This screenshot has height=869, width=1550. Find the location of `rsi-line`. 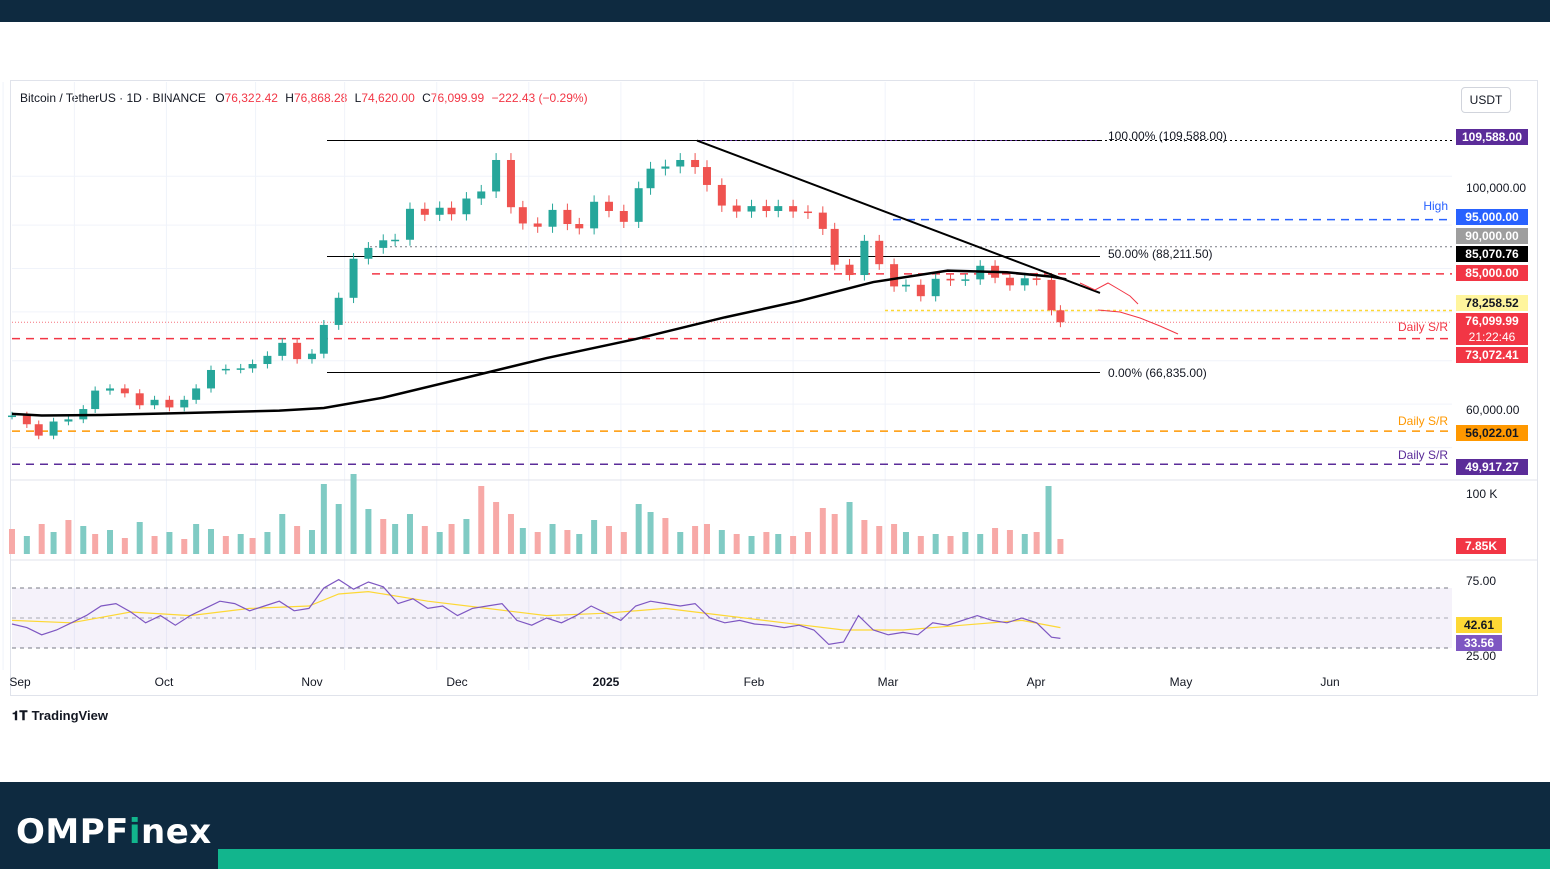

rsi-line is located at coordinates (536, 612).